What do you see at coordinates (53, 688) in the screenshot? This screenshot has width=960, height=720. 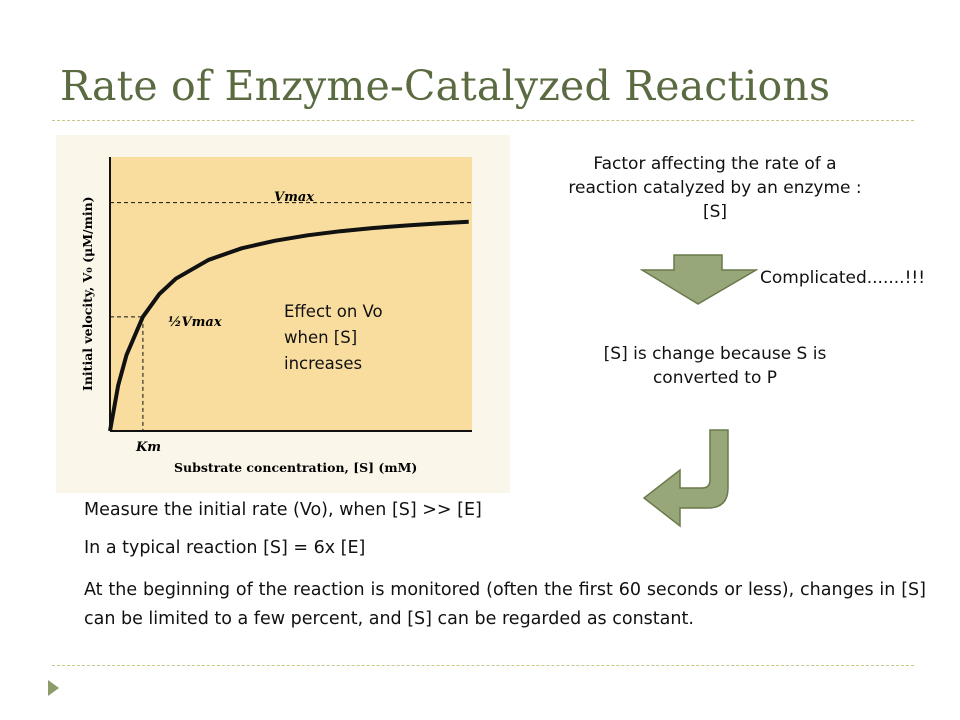 I see `footer-bullet-icon` at bounding box center [53, 688].